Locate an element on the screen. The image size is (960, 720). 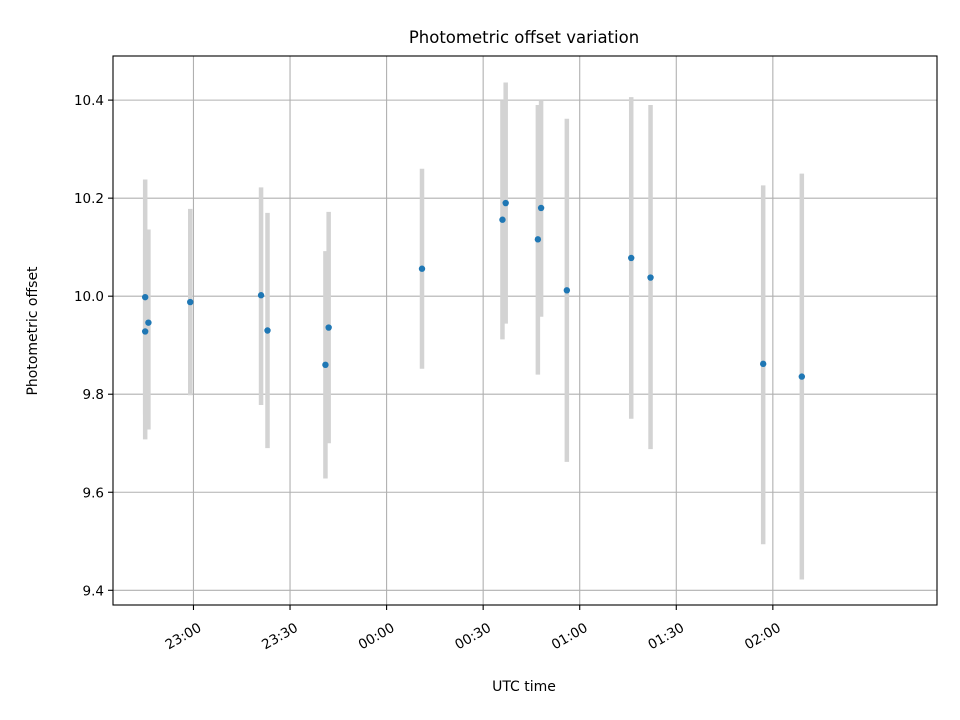
x-tick-label: 02:00 is located at coordinates (763, 636).